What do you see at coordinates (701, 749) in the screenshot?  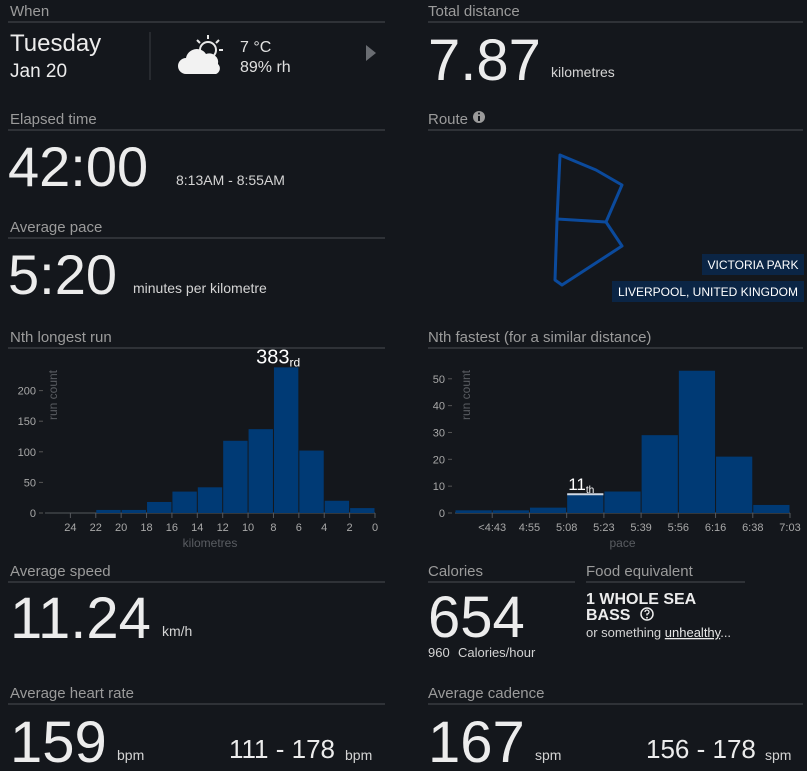 I see `cadence-range: 156 - 178` at bounding box center [701, 749].